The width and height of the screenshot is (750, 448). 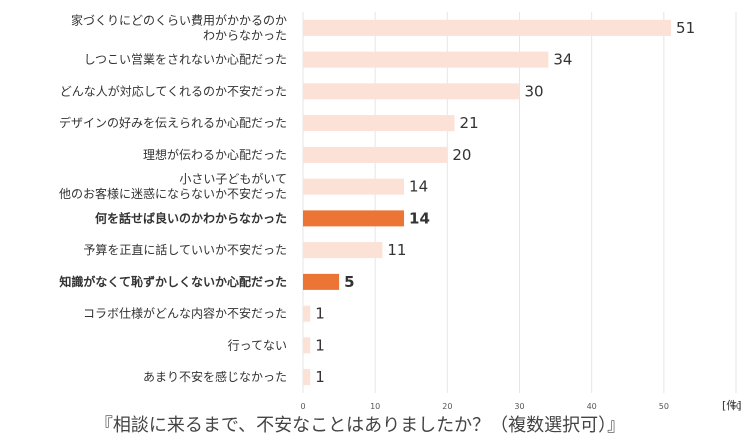 I want to click on category-label: あまり不安を感じなかった, so click(x=215, y=376).